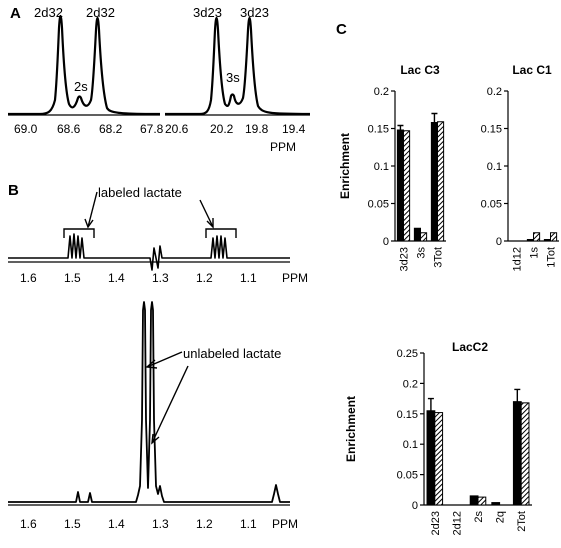 Image resolution: width=561 pixels, height=548 pixels. I want to click on panel-b-bottom-tick: 1.6, so click(28, 524).